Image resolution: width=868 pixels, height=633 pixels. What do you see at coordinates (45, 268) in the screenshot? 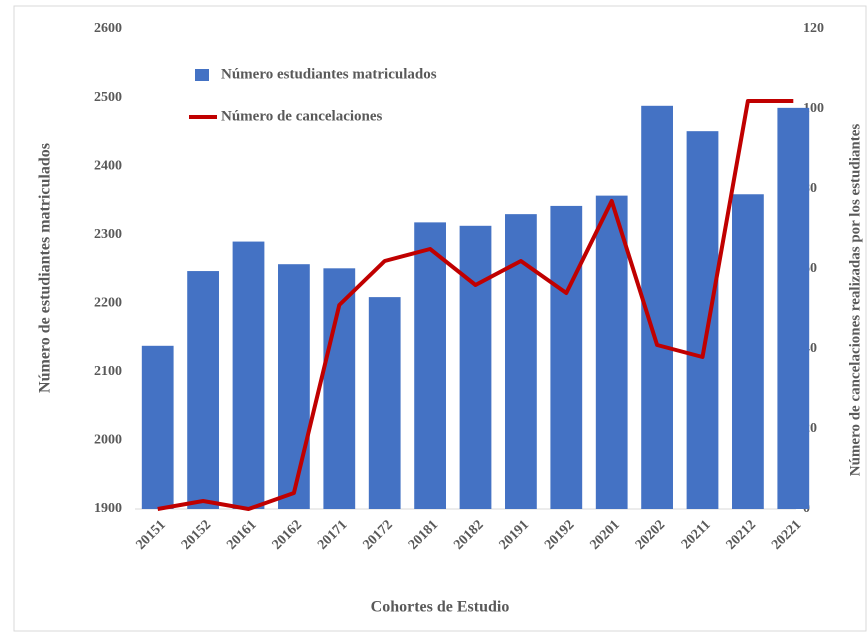
I see `y-axis-title: Número de estudiantes matriculados` at bounding box center [45, 268].